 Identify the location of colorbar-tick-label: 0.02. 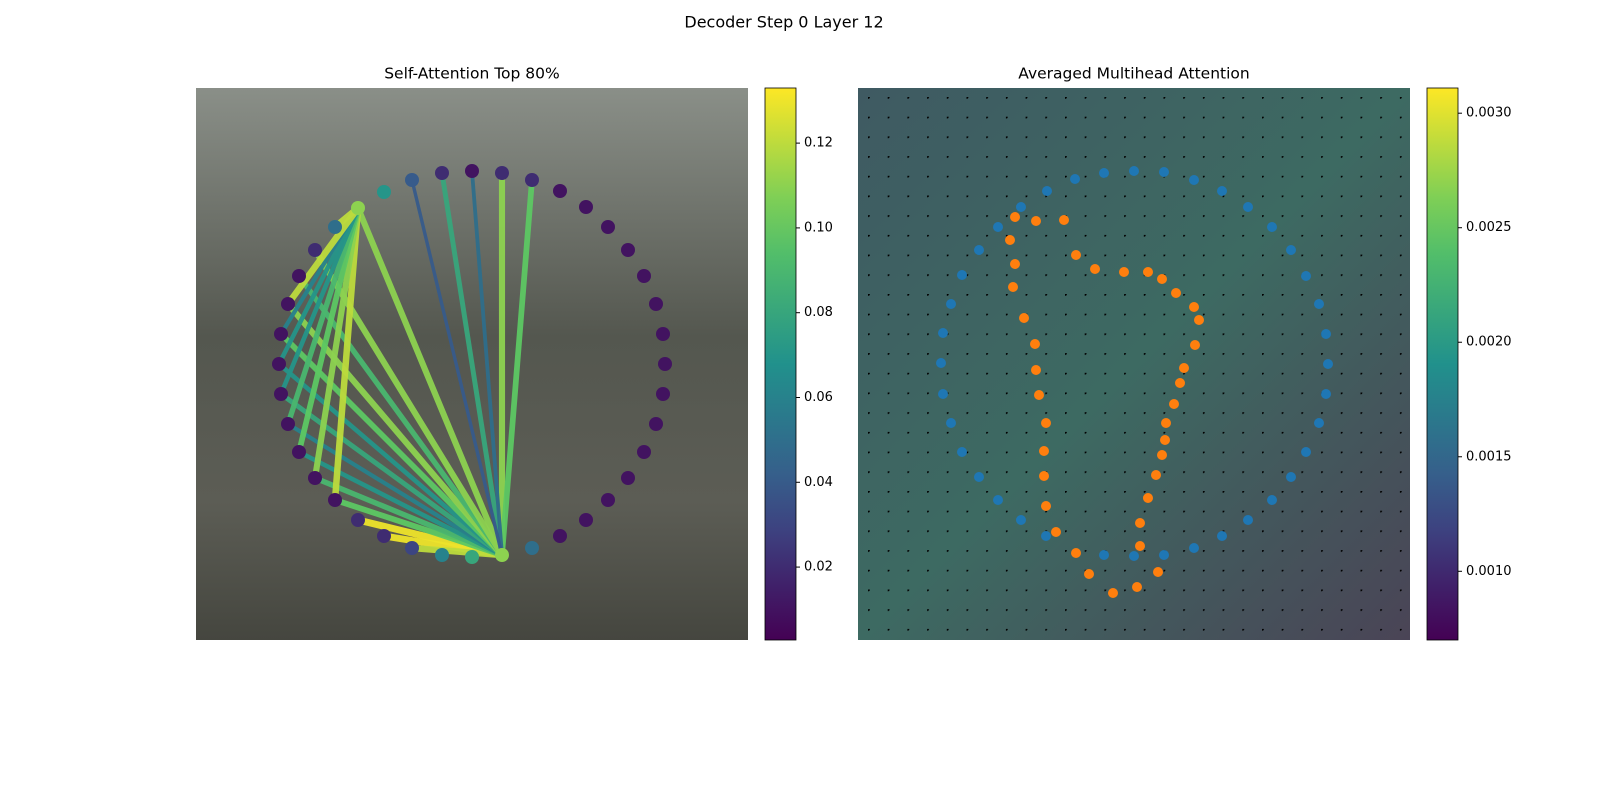
(818, 567).